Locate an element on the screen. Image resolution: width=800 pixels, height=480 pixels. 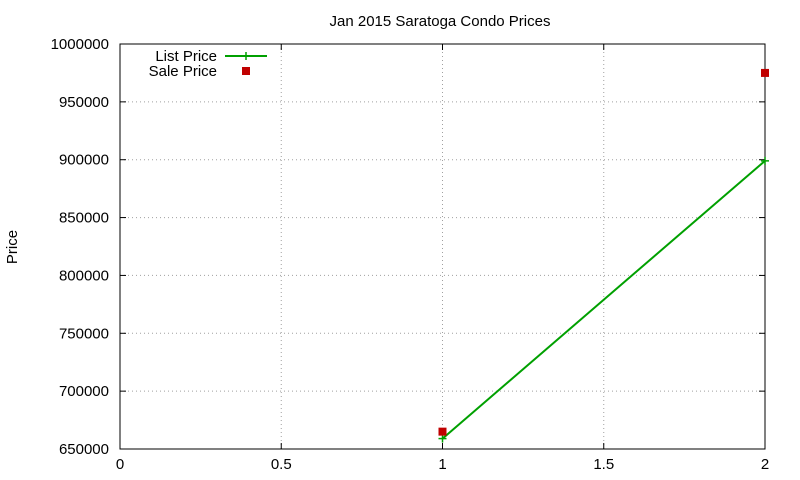
y-tick-label: 900000 is located at coordinates (84, 160).